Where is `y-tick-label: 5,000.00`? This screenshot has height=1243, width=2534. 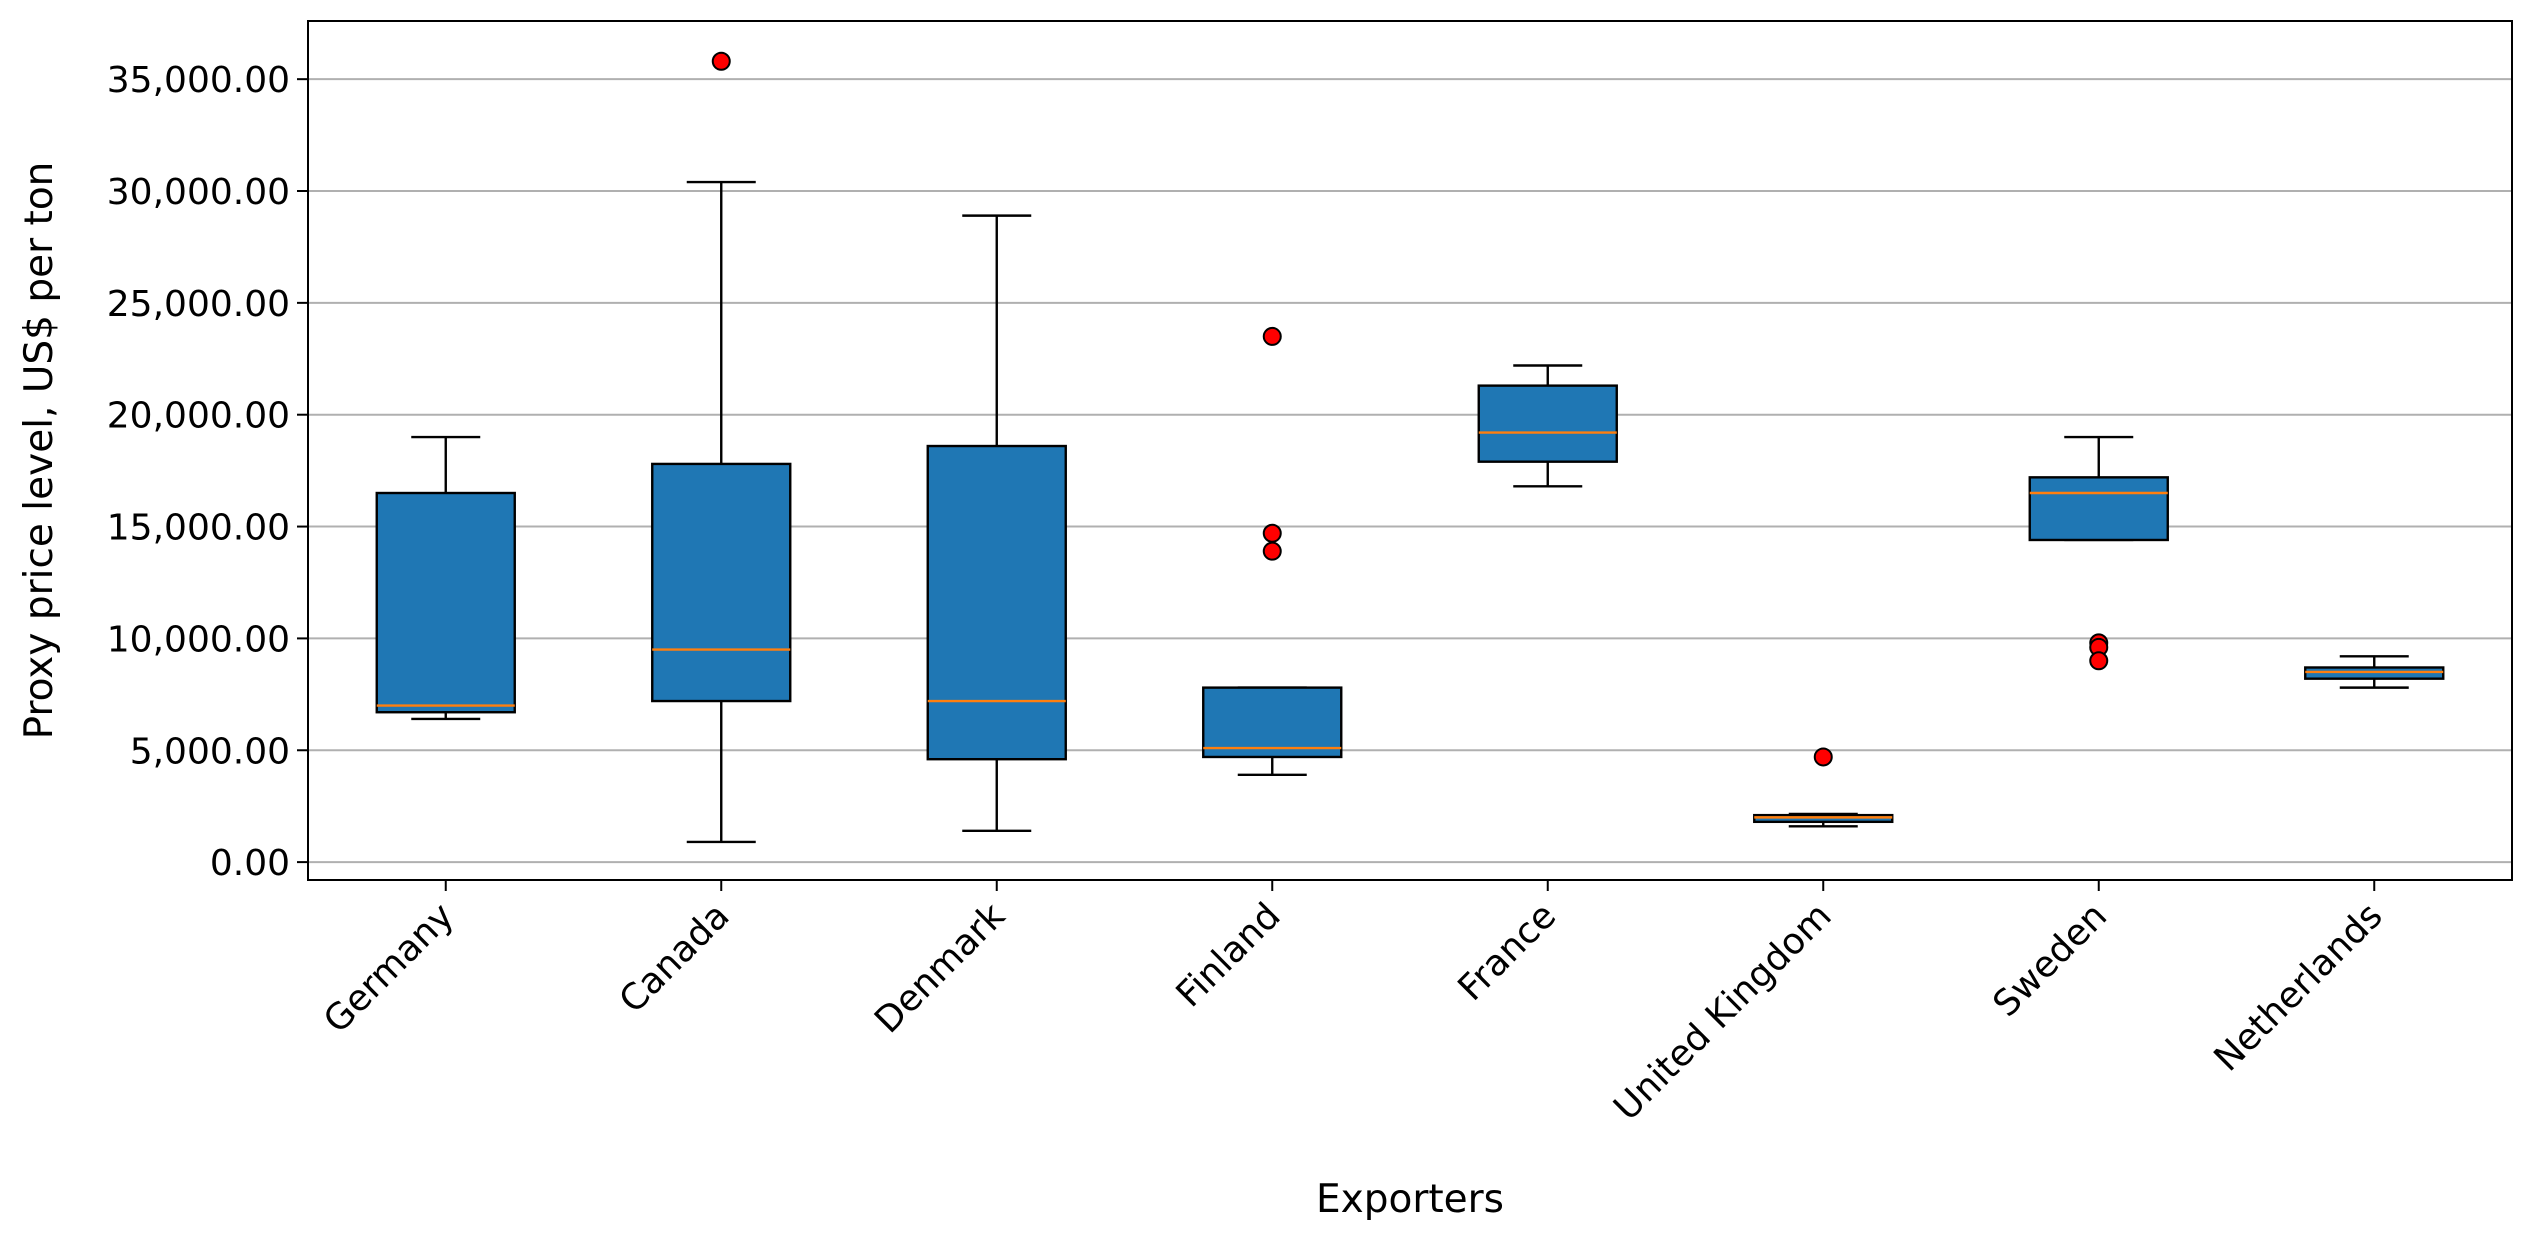 y-tick-label: 5,000.00 is located at coordinates (210, 751).